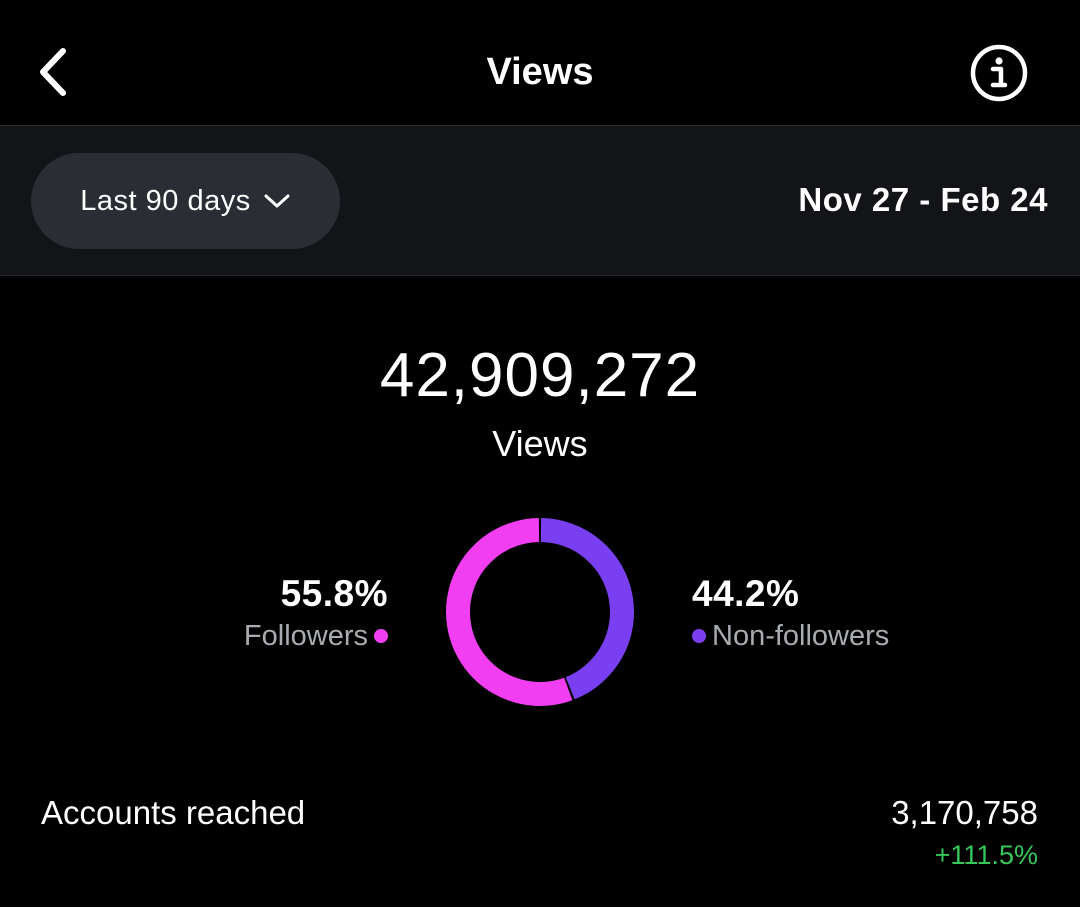  What do you see at coordinates (923, 199) in the screenshot?
I see `date-range-text: Nov 27 - Feb 24` at bounding box center [923, 199].